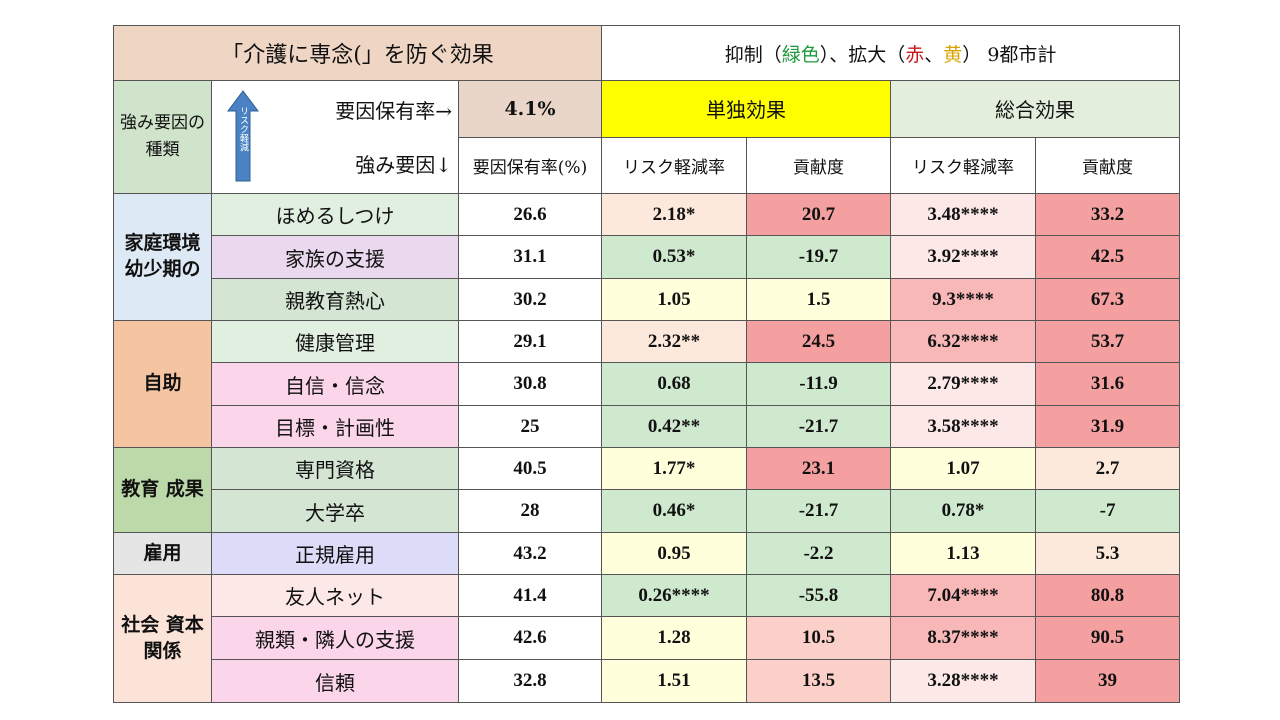 The height and width of the screenshot is (720, 1280). What do you see at coordinates (963, 257) in the screenshot?
I see `total-risk-cell: 3.92****` at bounding box center [963, 257].